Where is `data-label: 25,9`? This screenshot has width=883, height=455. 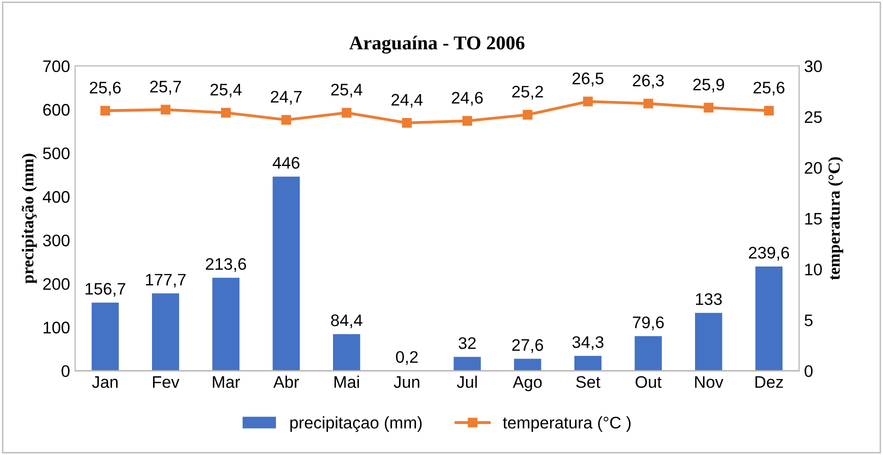
data-label: 25,9 is located at coordinates (708, 85).